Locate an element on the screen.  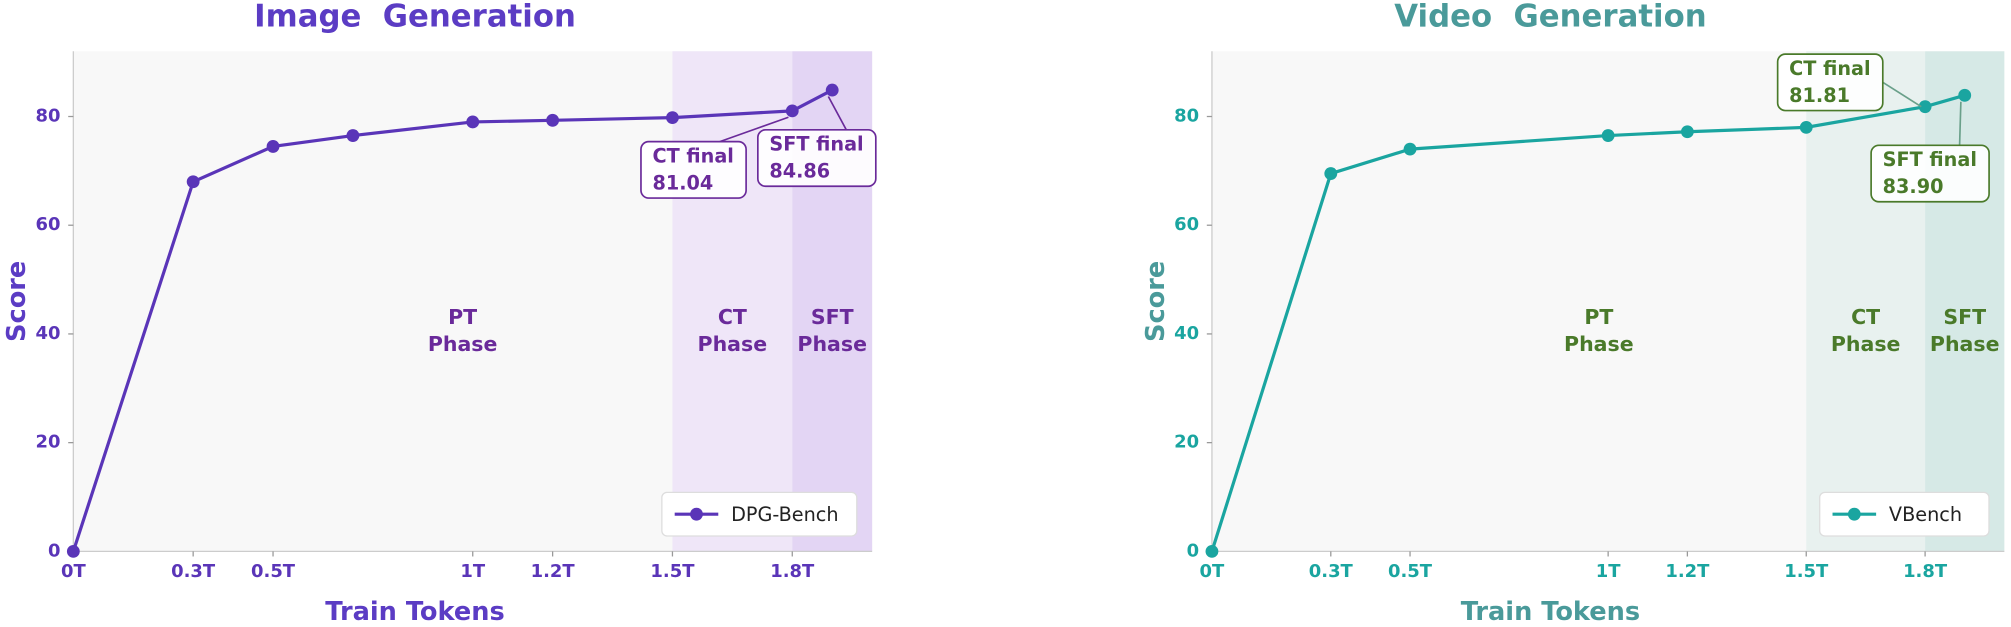
annotation-value: 83.90 is located at coordinates (1913, 186).